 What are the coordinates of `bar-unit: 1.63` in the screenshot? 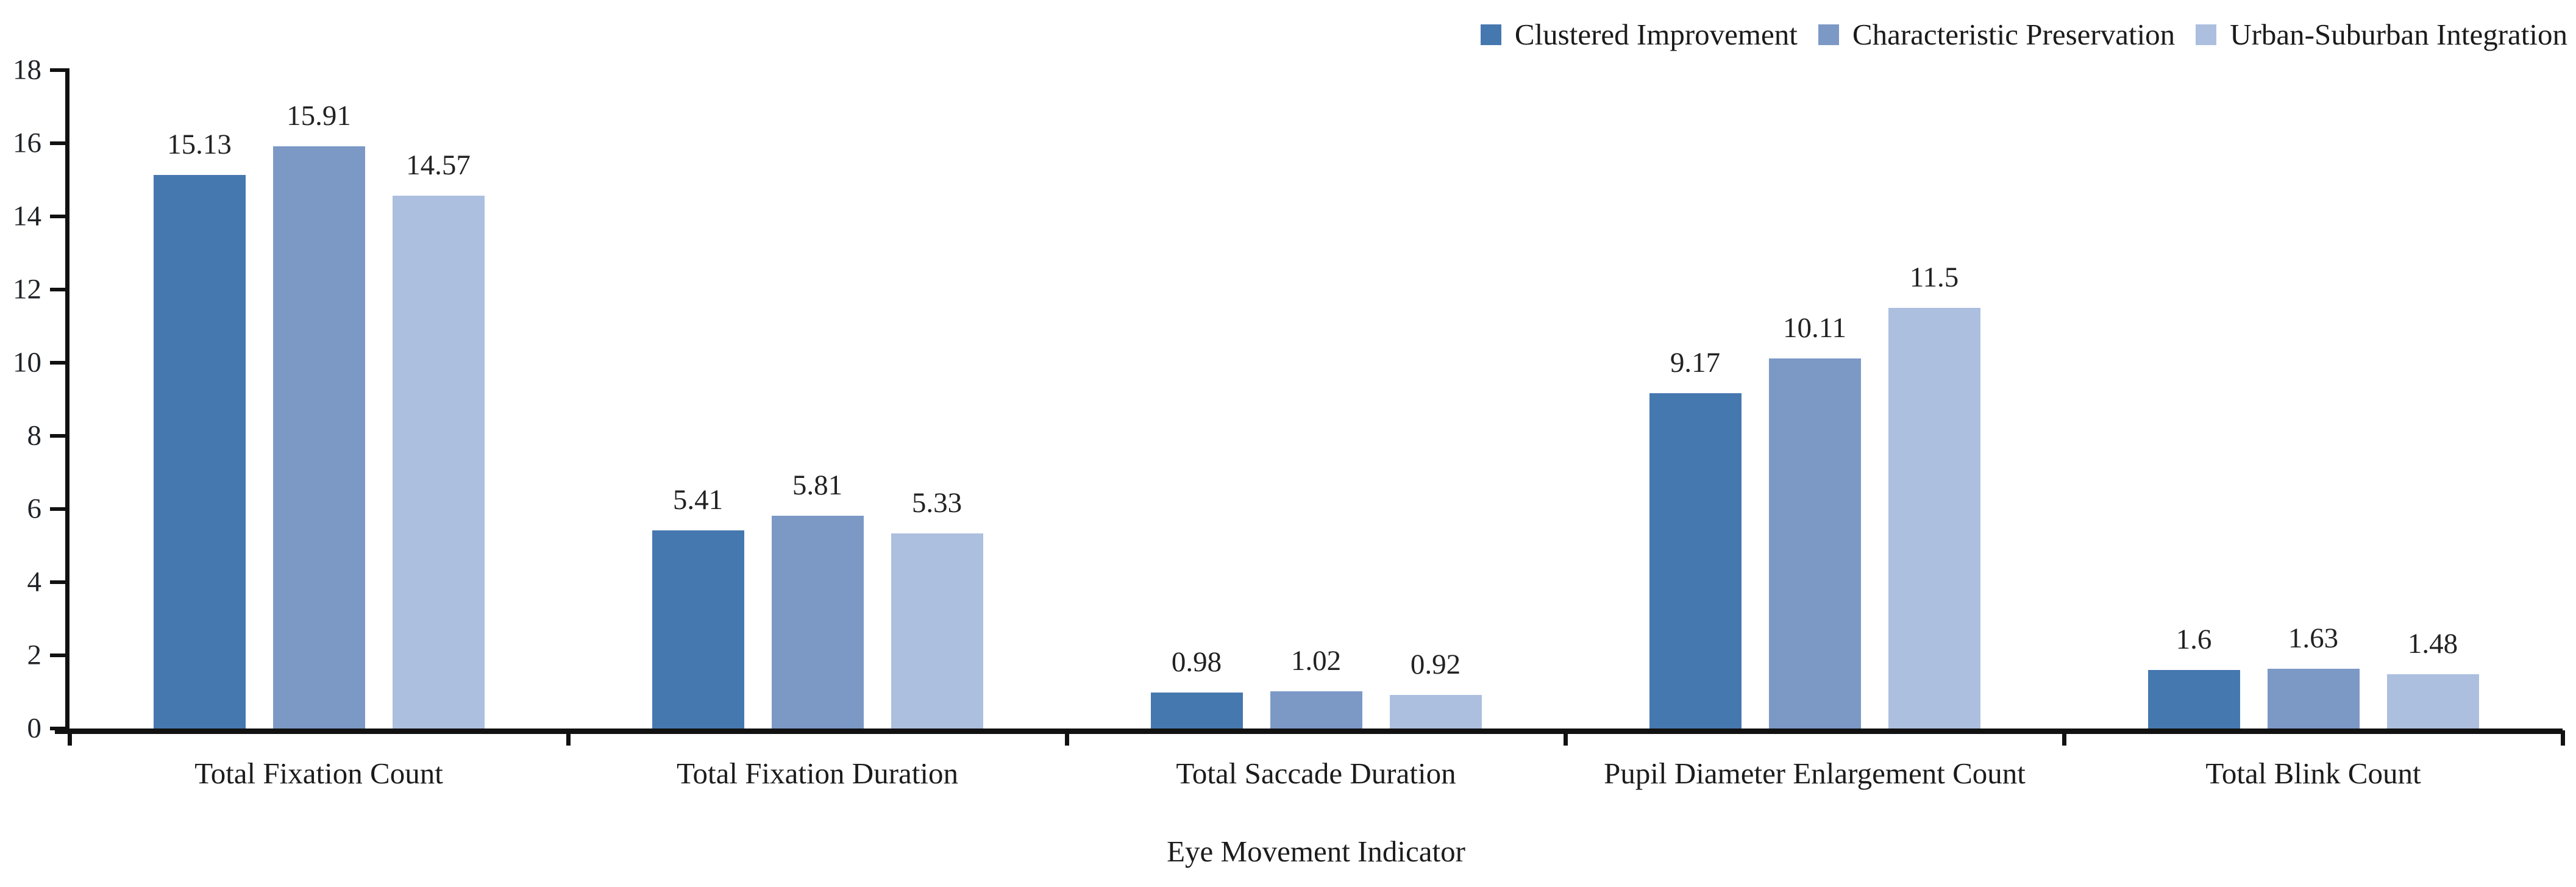 It's located at (2313, 399).